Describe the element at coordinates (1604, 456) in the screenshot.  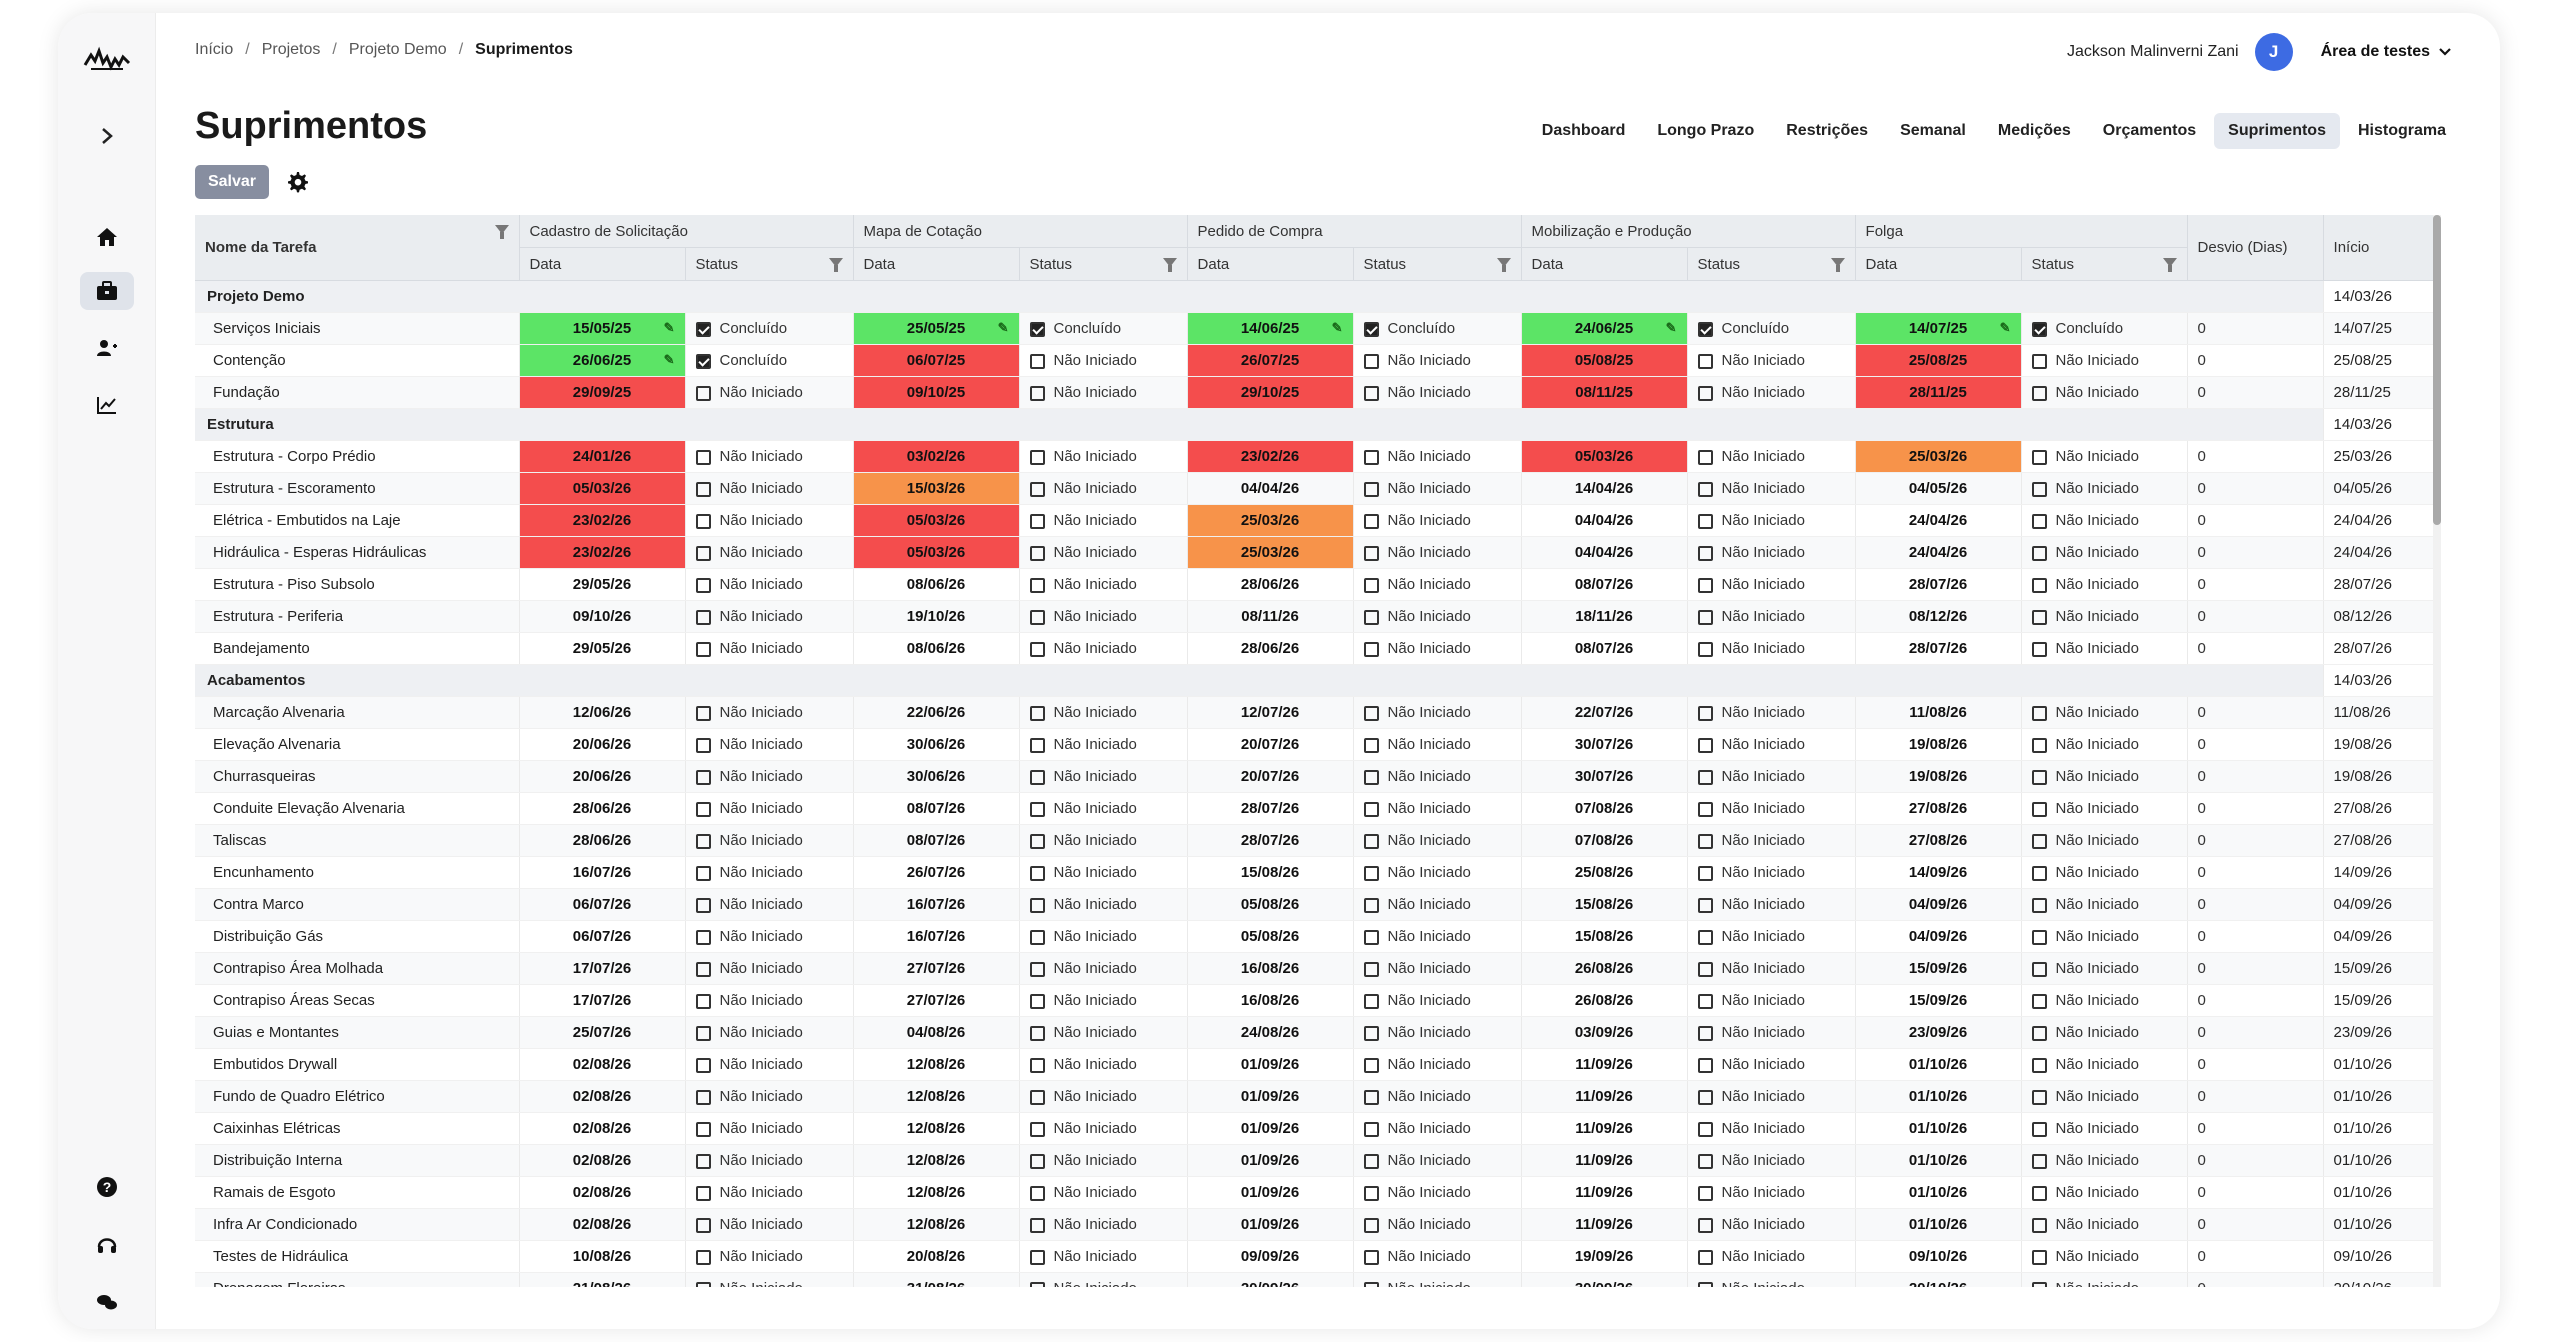
I see `date-cell: 05/03/26` at that location.